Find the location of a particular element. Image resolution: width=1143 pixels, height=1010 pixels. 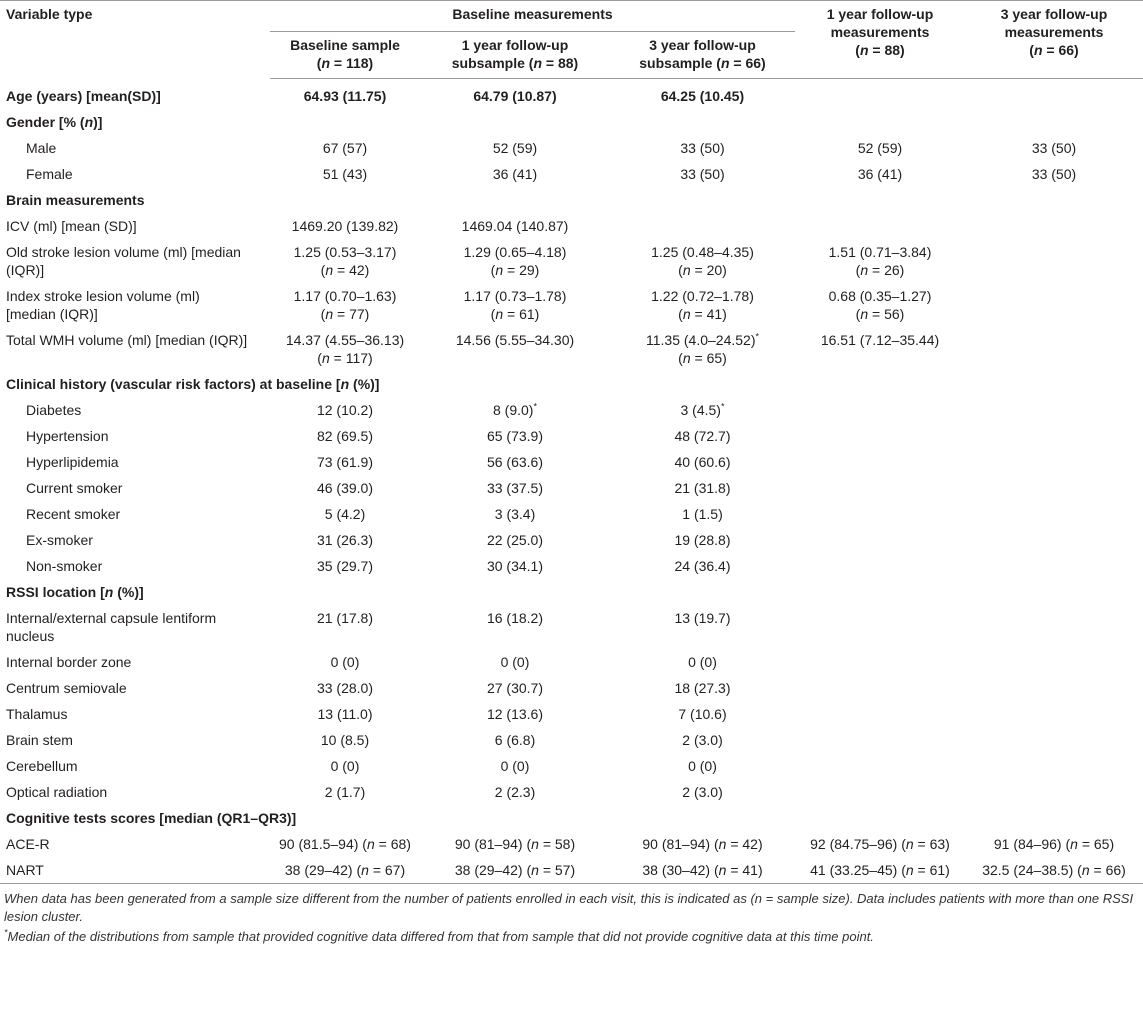

cell-text: 92 (84.75–96) (n = 63) is located at coordinates (880, 844).